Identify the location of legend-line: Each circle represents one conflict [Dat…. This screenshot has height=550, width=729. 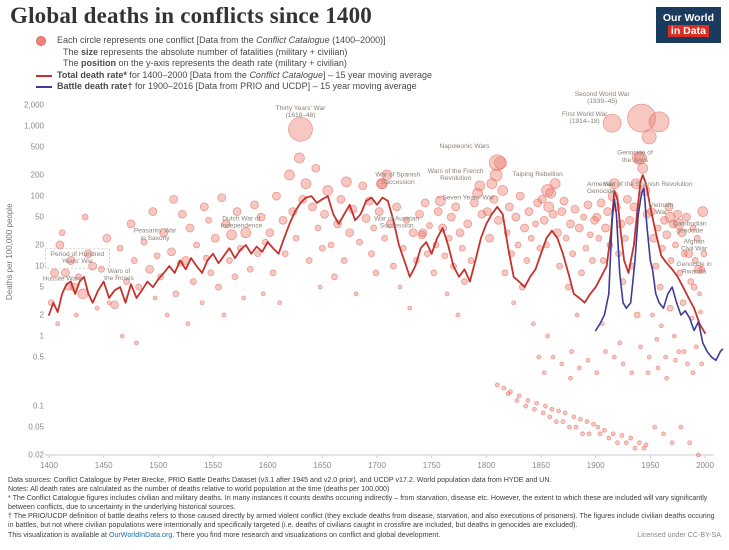
(234, 41).